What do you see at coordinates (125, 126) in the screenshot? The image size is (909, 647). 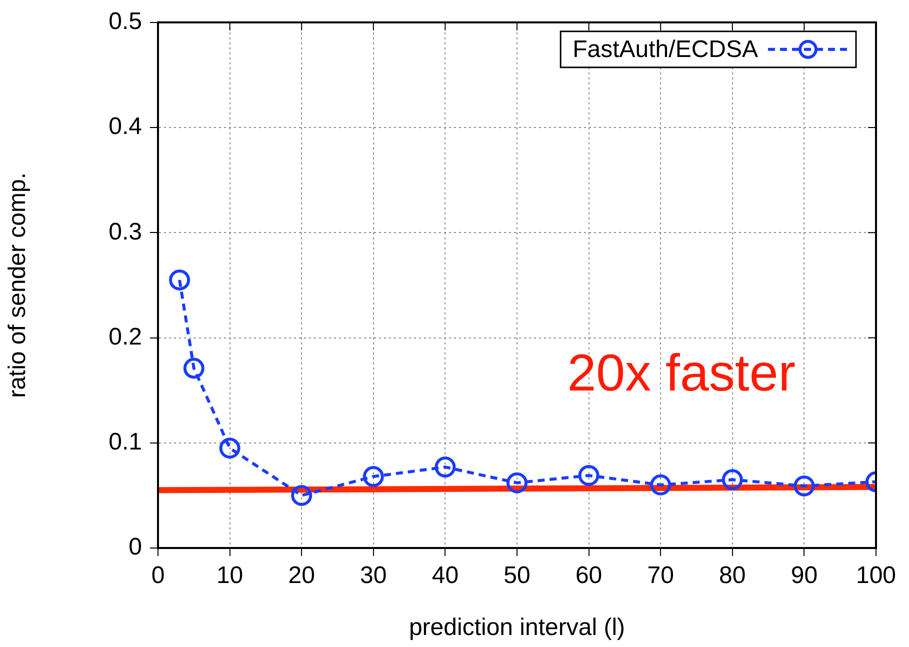 I see `y-tick-label: 0.4` at bounding box center [125, 126].